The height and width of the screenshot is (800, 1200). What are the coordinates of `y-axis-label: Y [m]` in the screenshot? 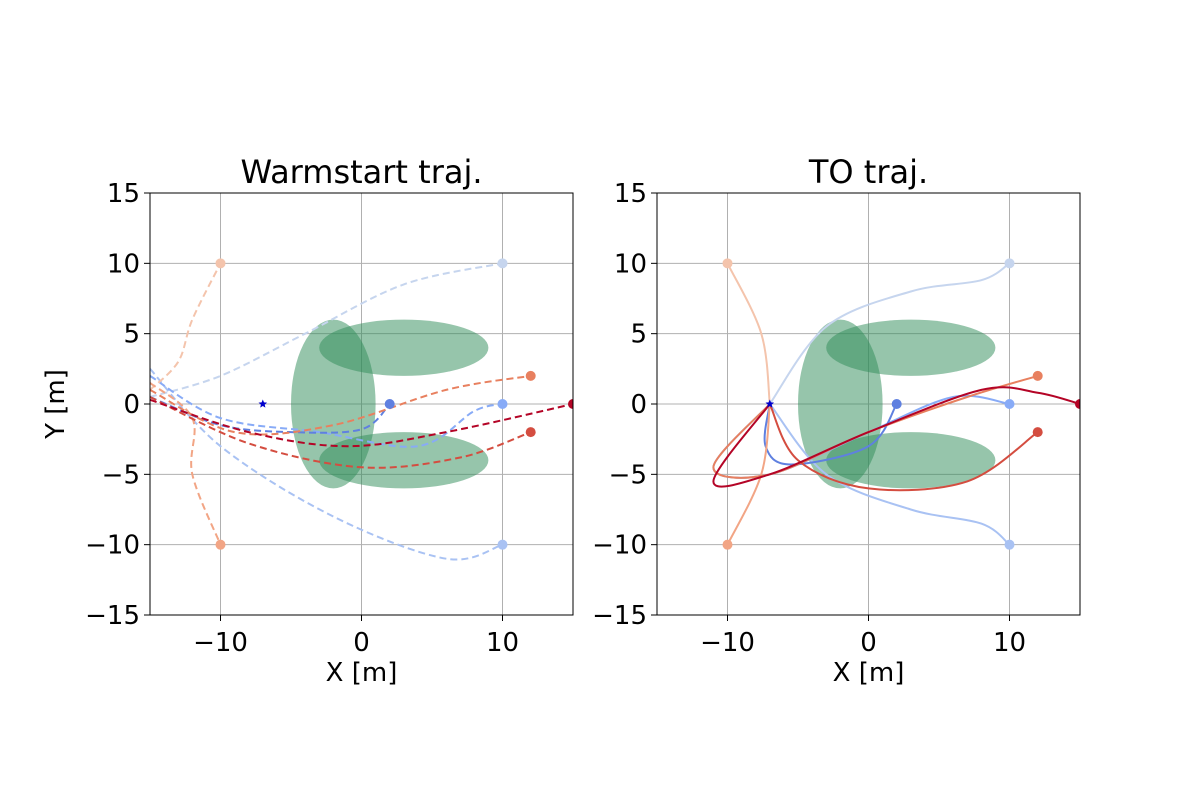 It's located at (56, 404).